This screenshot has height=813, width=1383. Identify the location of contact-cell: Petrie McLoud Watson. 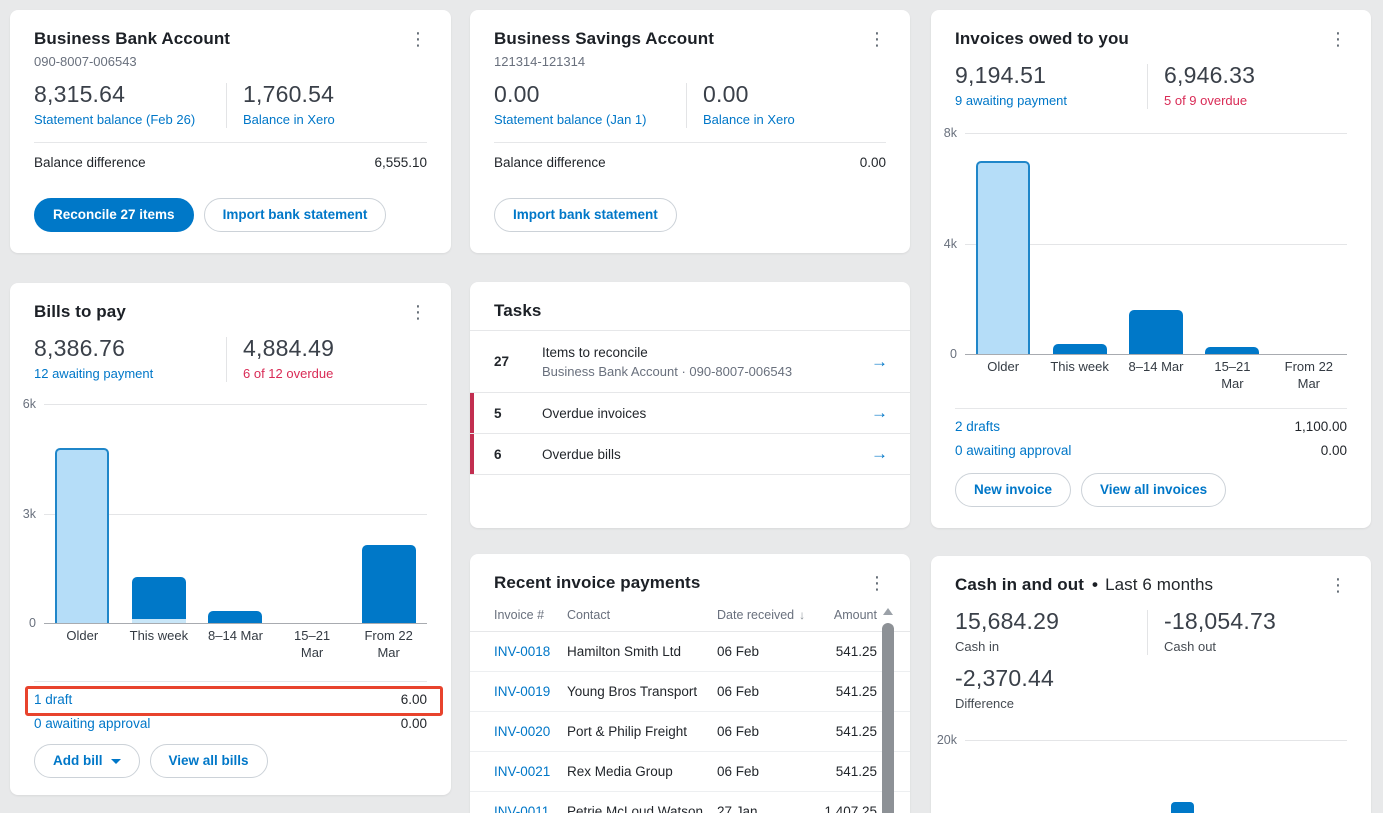
(635, 808).